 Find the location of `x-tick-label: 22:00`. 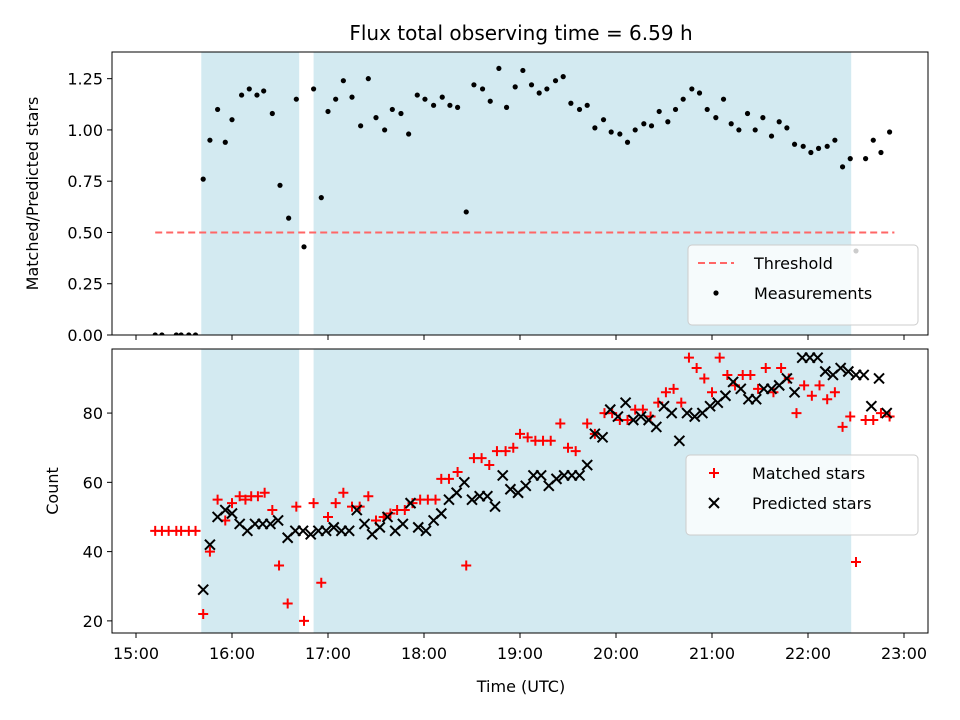

x-tick-label: 22:00 is located at coordinates (808, 653).